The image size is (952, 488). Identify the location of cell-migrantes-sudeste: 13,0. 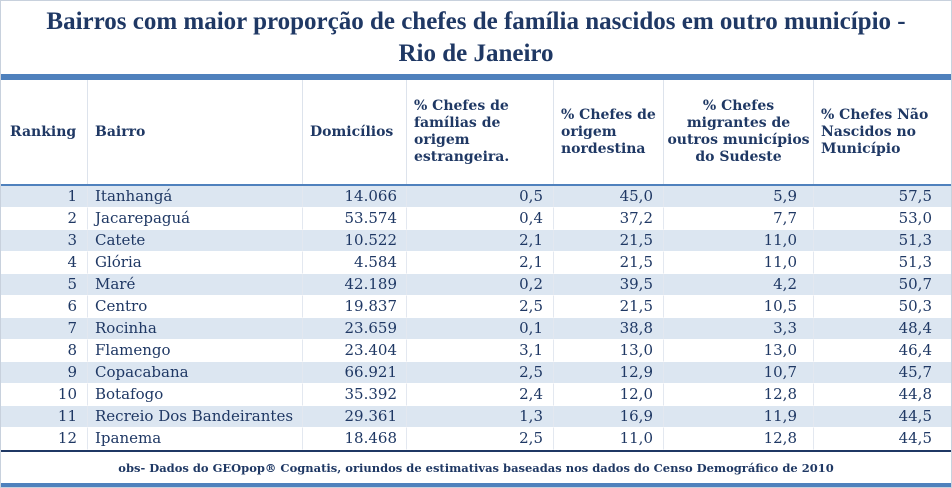
(739, 351).